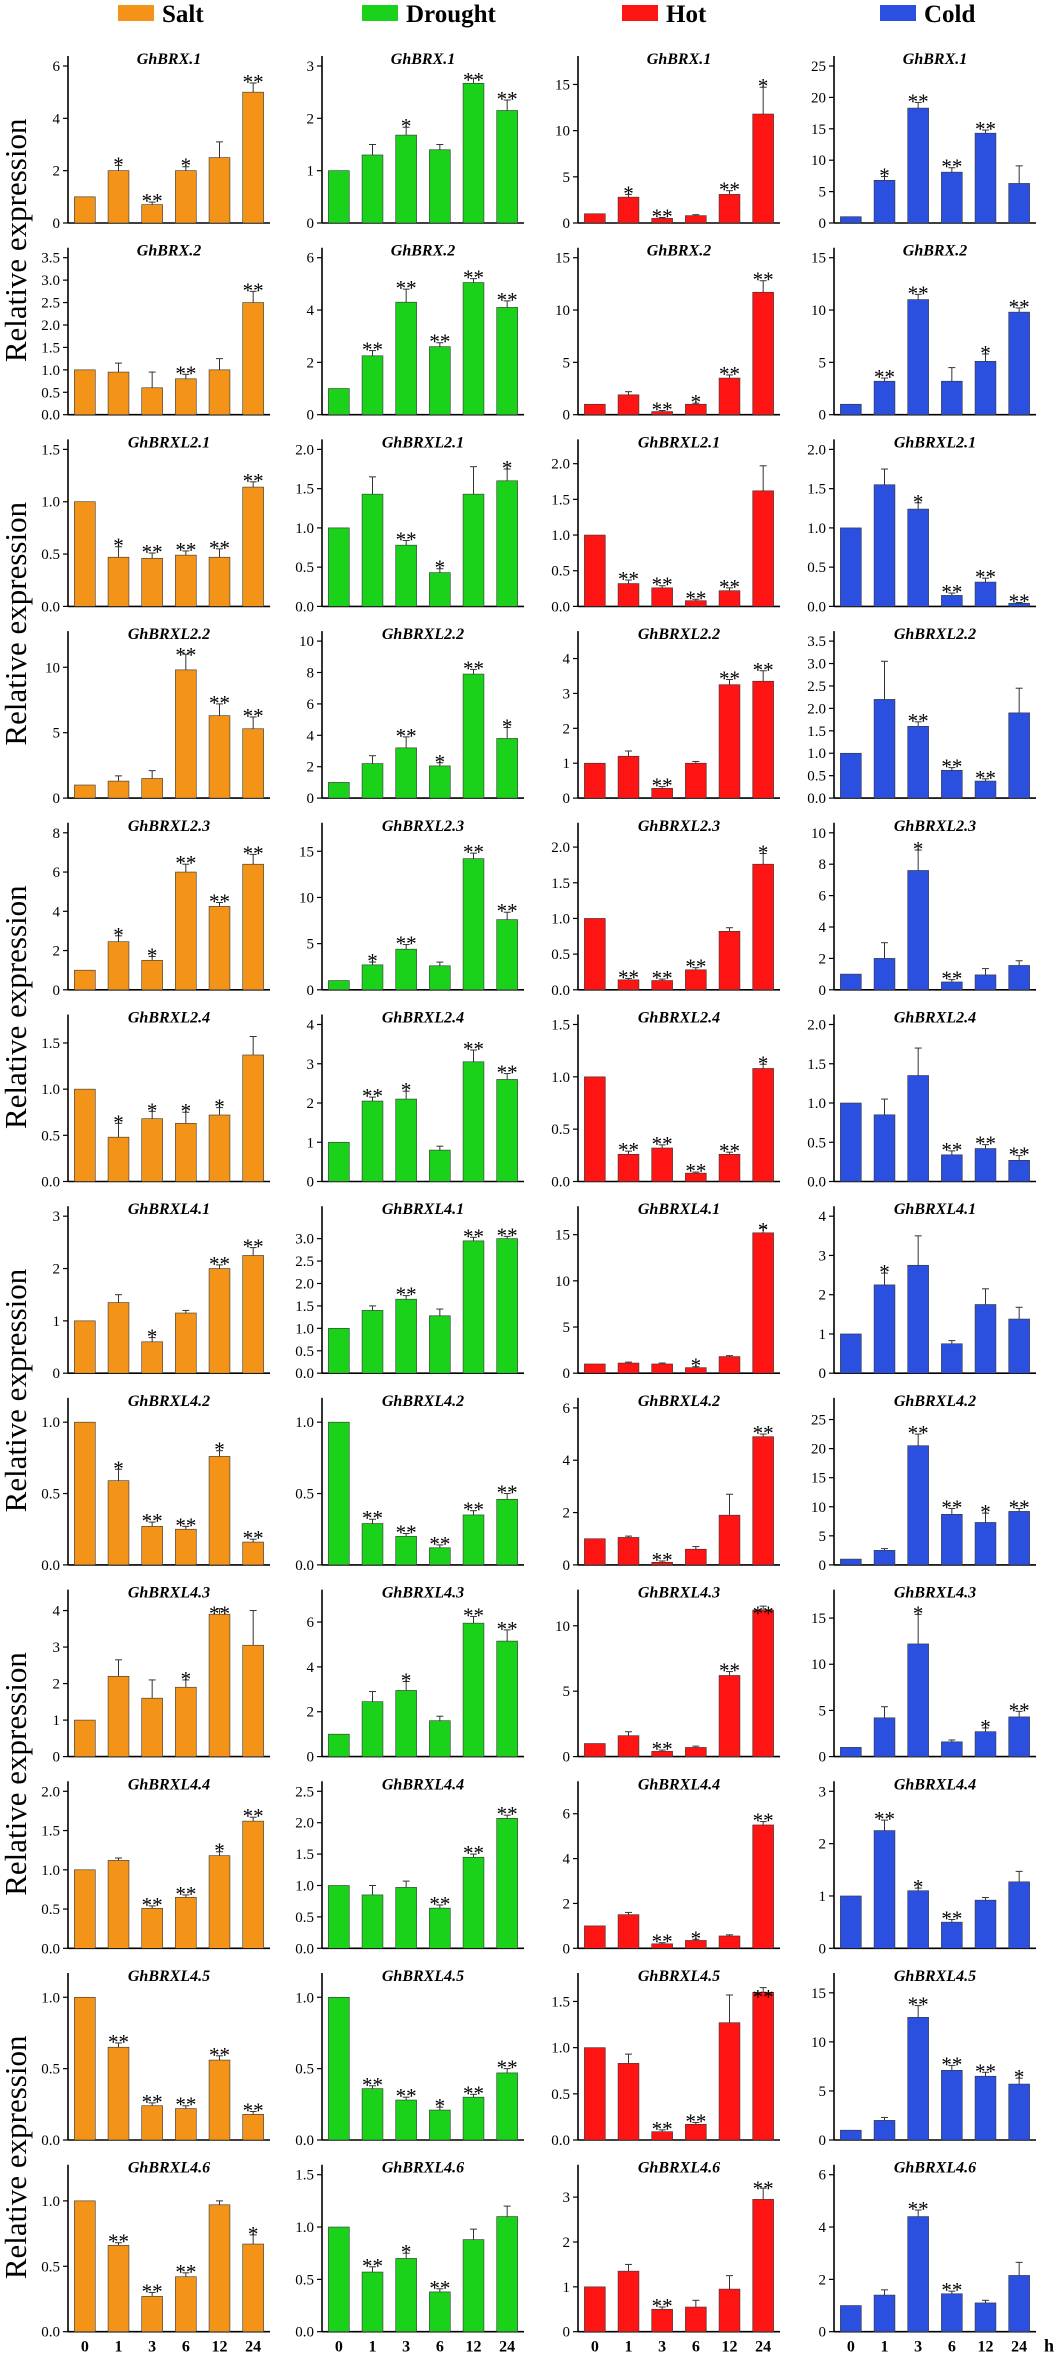 Image resolution: width=1062 pixels, height=2365 pixels. Describe the element at coordinates (57, 834) in the screenshot. I see `y-tick-label-ghbrxl2-3-salt: 8` at that location.